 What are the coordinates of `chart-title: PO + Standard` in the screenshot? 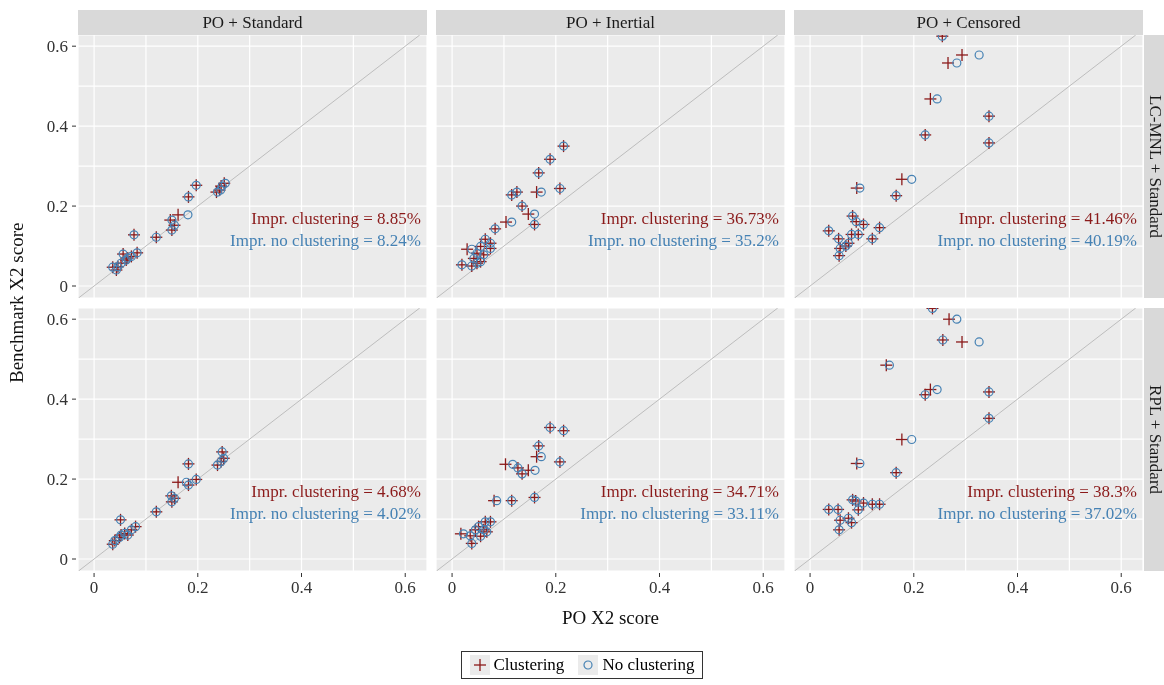 It's located at (252, 22).